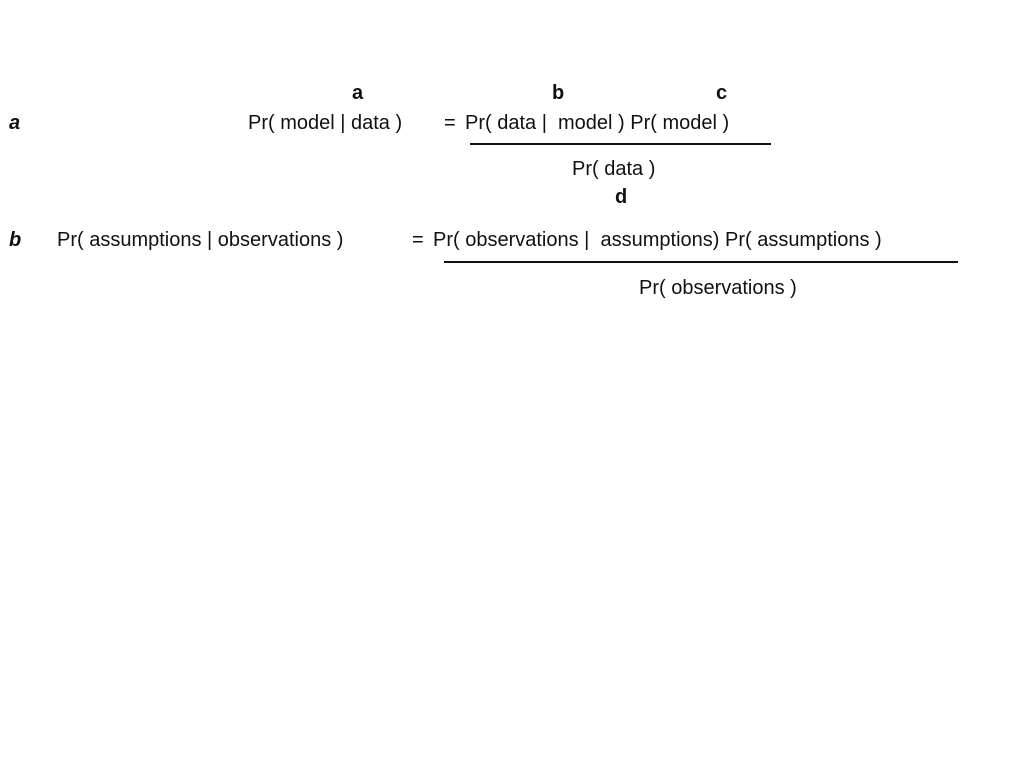  Describe the element at coordinates (621, 197) in the screenshot. I see `marker-d: d` at that location.